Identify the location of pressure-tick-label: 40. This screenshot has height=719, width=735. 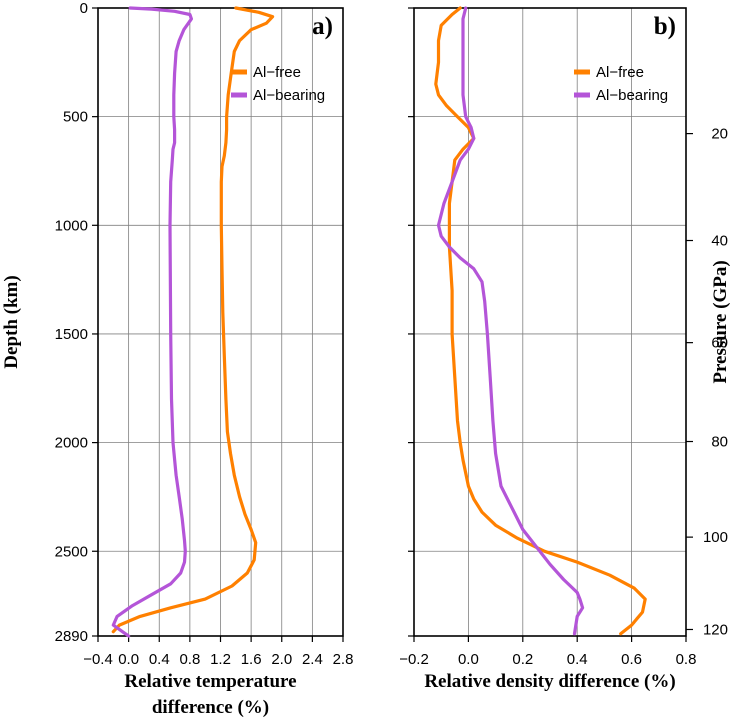
(719, 241).